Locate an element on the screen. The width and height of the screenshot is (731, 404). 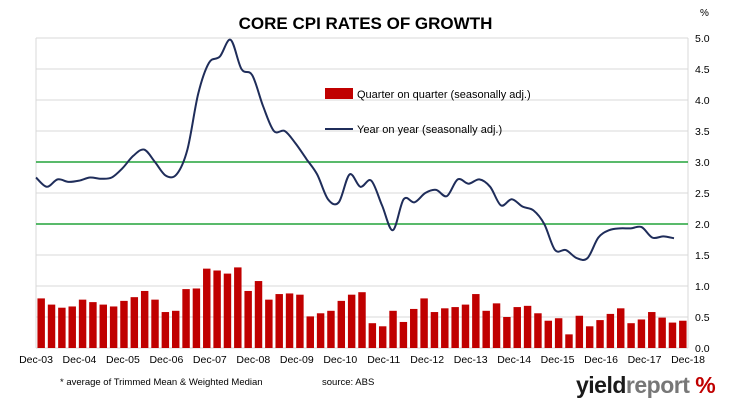
x-tick-label: Dec-17 is located at coordinates (645, 360).